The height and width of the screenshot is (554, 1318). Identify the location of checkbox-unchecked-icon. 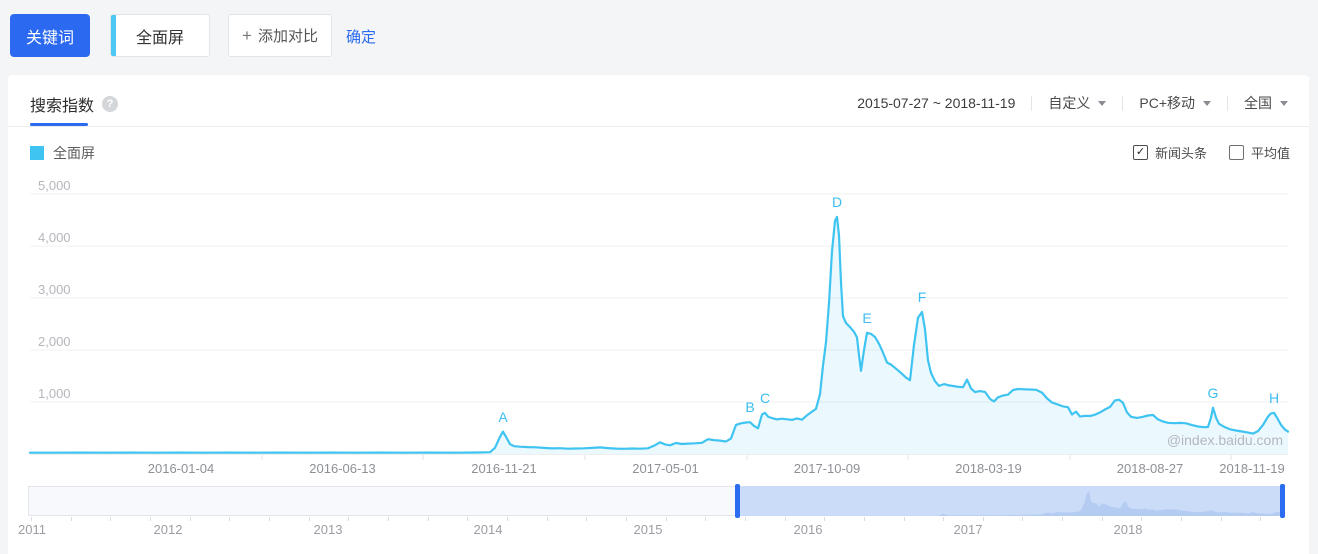
(1236, 152).